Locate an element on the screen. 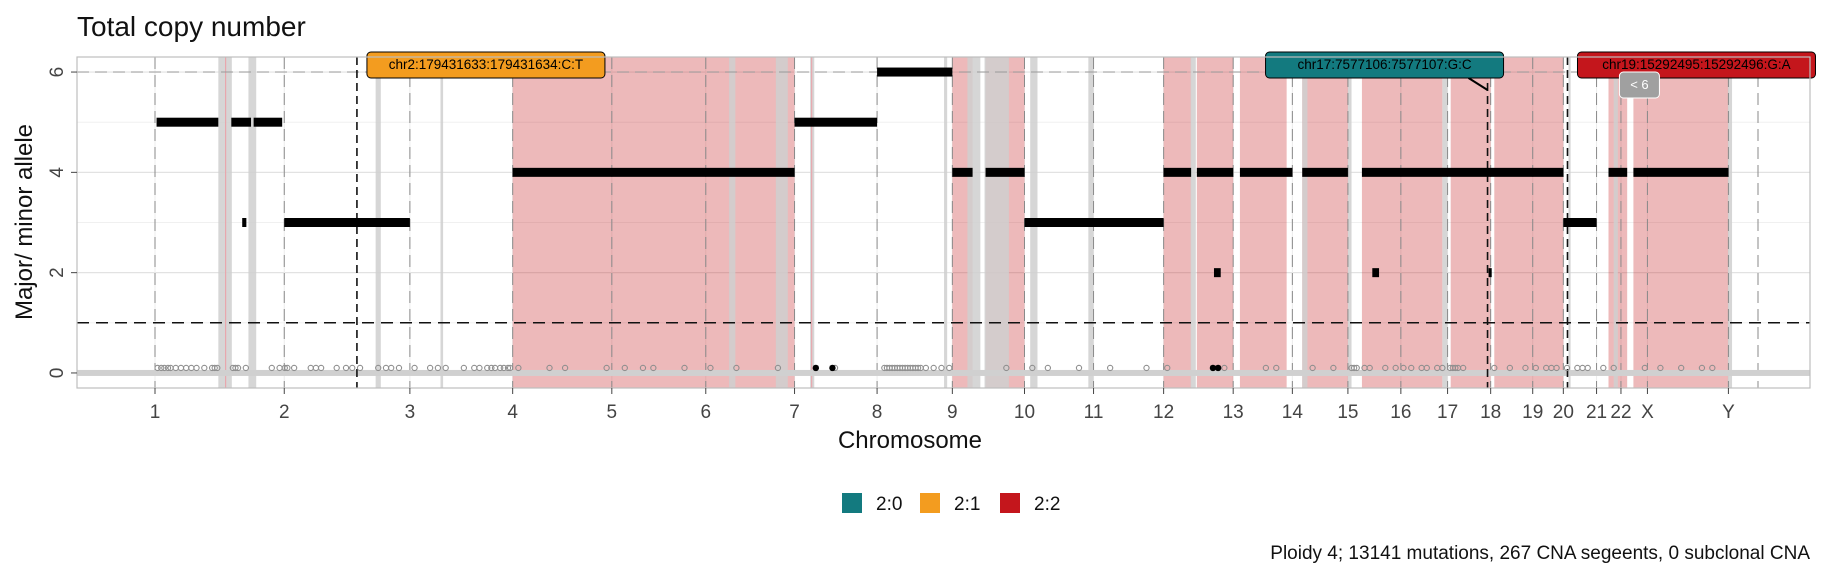  x-tick-label: 17 is located at coordinates (1447, 412).